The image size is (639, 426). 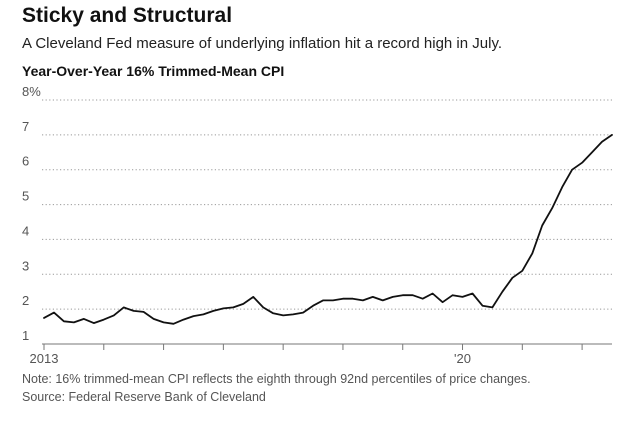 What do you see at coordinates (25, 335) in the screenshot?
I see `y-bottom-label: 1` at bounding box center [25, 335].